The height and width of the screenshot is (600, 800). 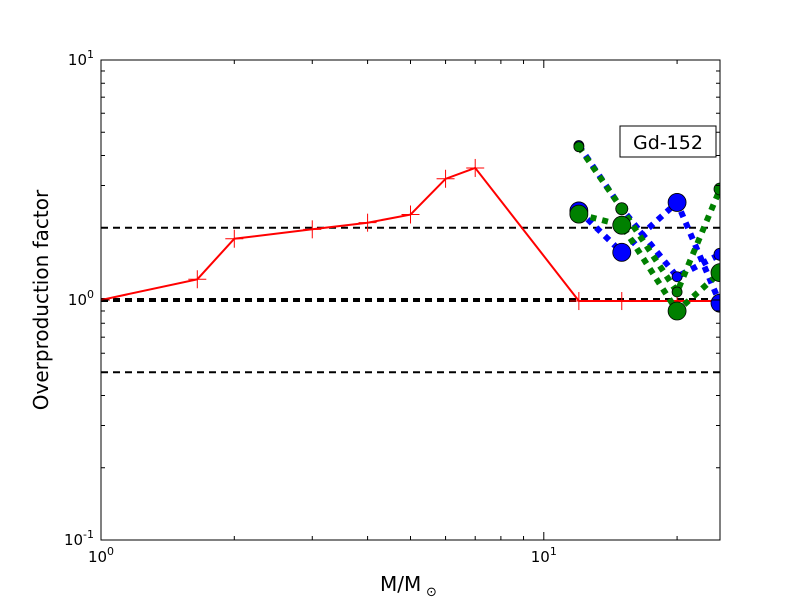 I want to click on annotation-label: Gd-152, so click(x=668, y=143).